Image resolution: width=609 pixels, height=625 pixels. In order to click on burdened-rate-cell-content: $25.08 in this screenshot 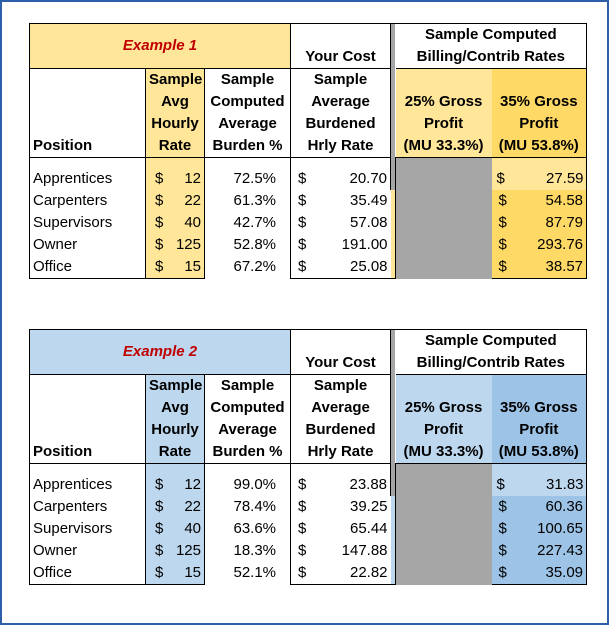, I will do `click(341, 267)`.